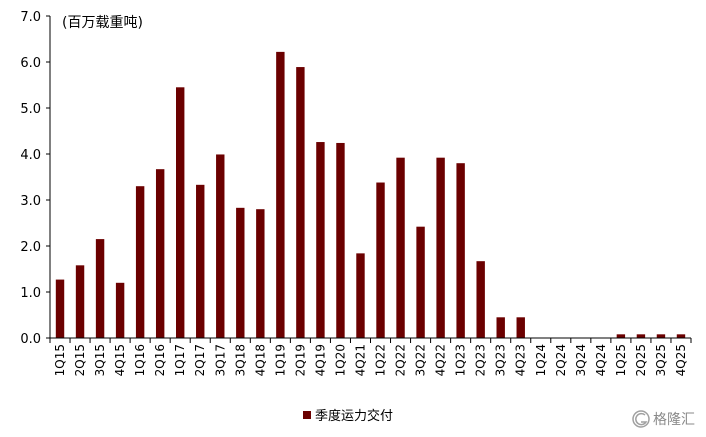 The width and height of the screenshot is (706, 437). Describe the element at coordinates (481, 360) in the screenshot. I see `x-tick-label: 2Q23` at that location.